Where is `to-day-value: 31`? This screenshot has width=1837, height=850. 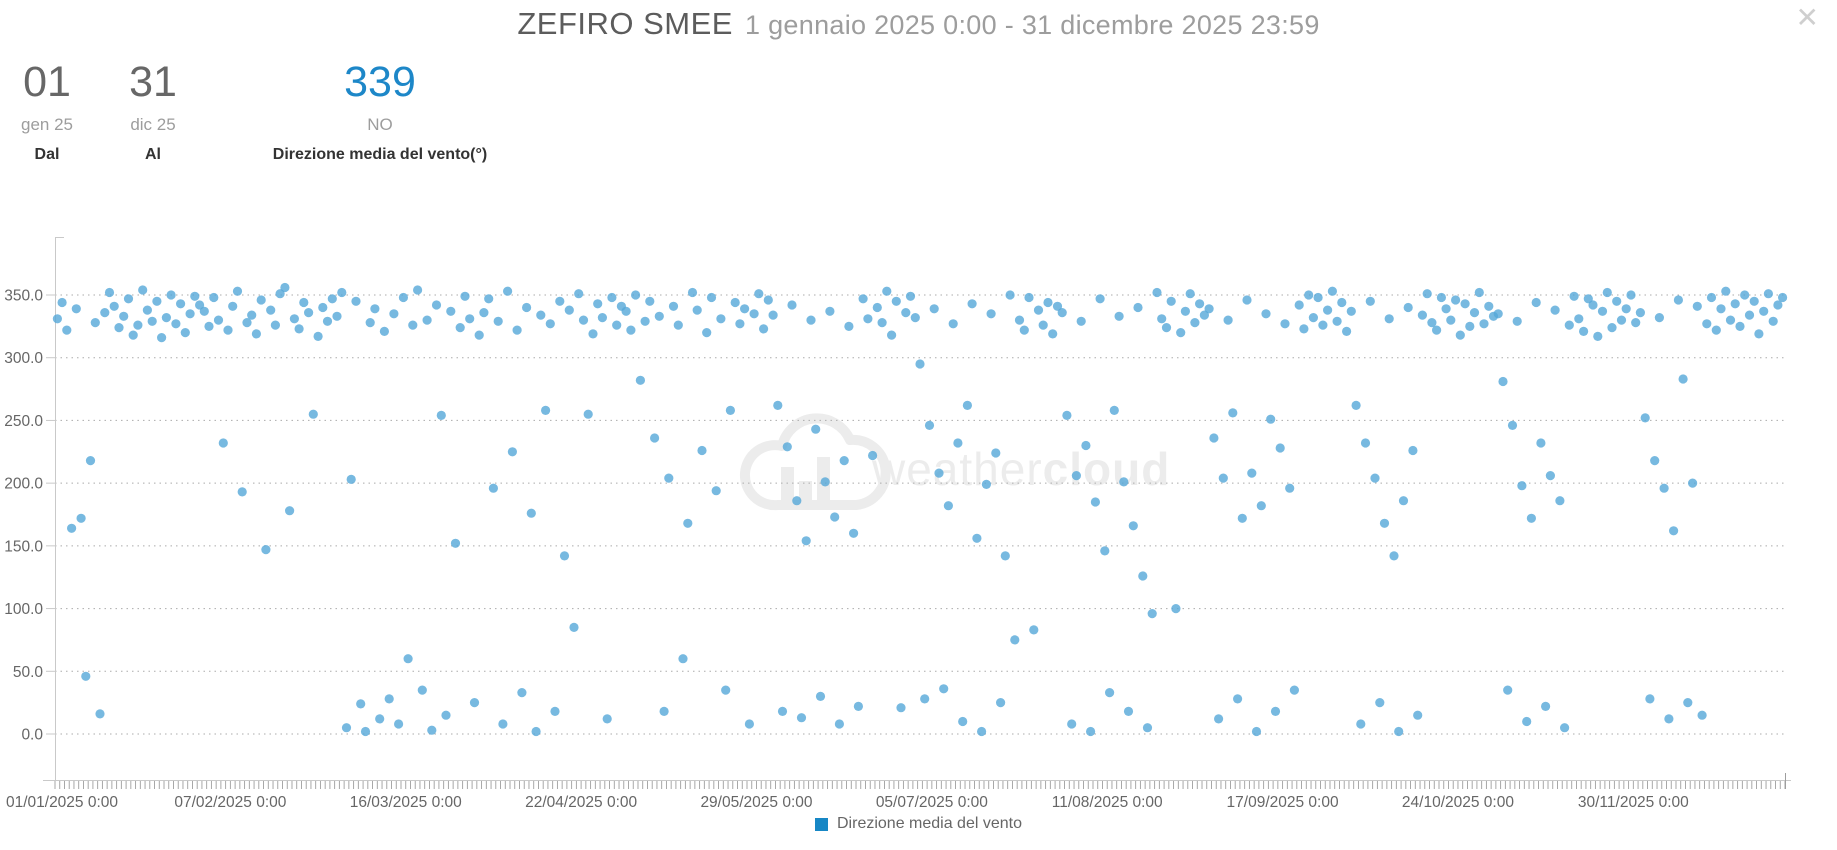
to-day-value: 31 is located at coordinates (153, 82).